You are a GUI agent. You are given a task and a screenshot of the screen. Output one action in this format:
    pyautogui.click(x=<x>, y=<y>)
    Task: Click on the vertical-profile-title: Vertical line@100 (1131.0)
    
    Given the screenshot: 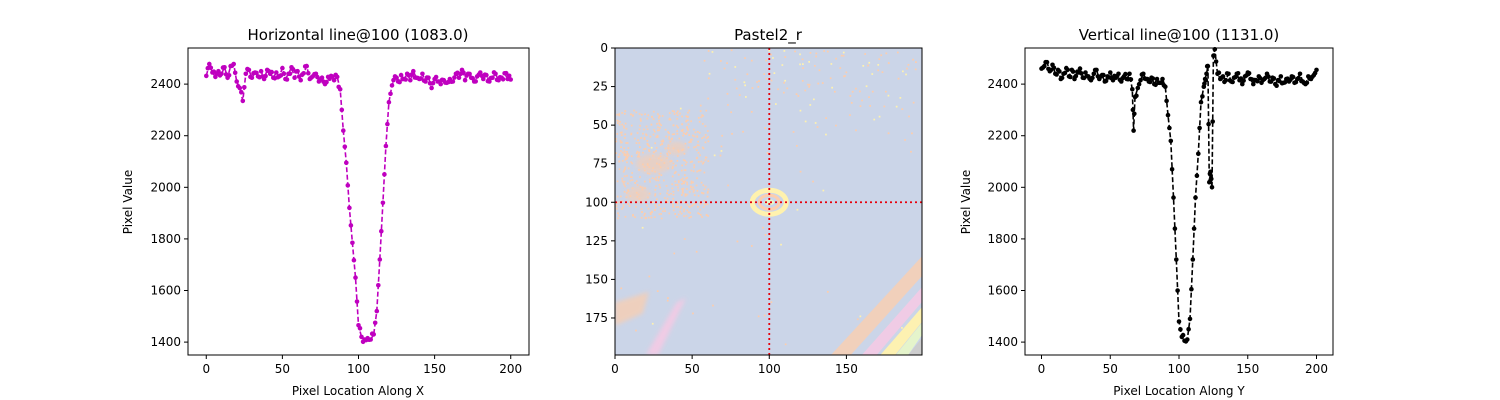 What is the action you would take?
    pyautogui.click(x=1179, y=35)
    